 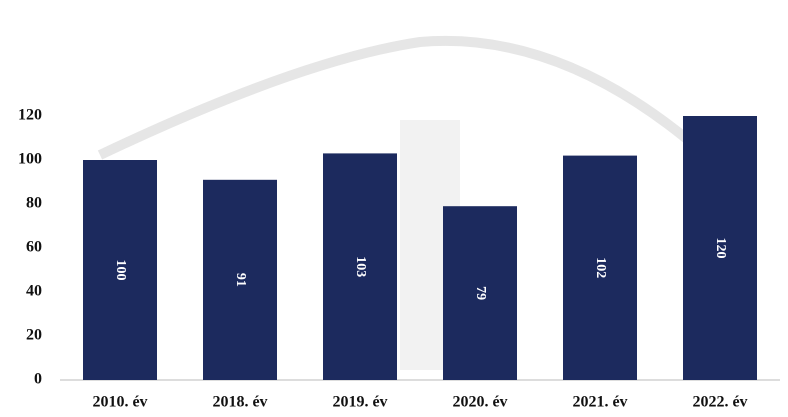 I want to click on value-label: 100, so click(x=120, y=270).